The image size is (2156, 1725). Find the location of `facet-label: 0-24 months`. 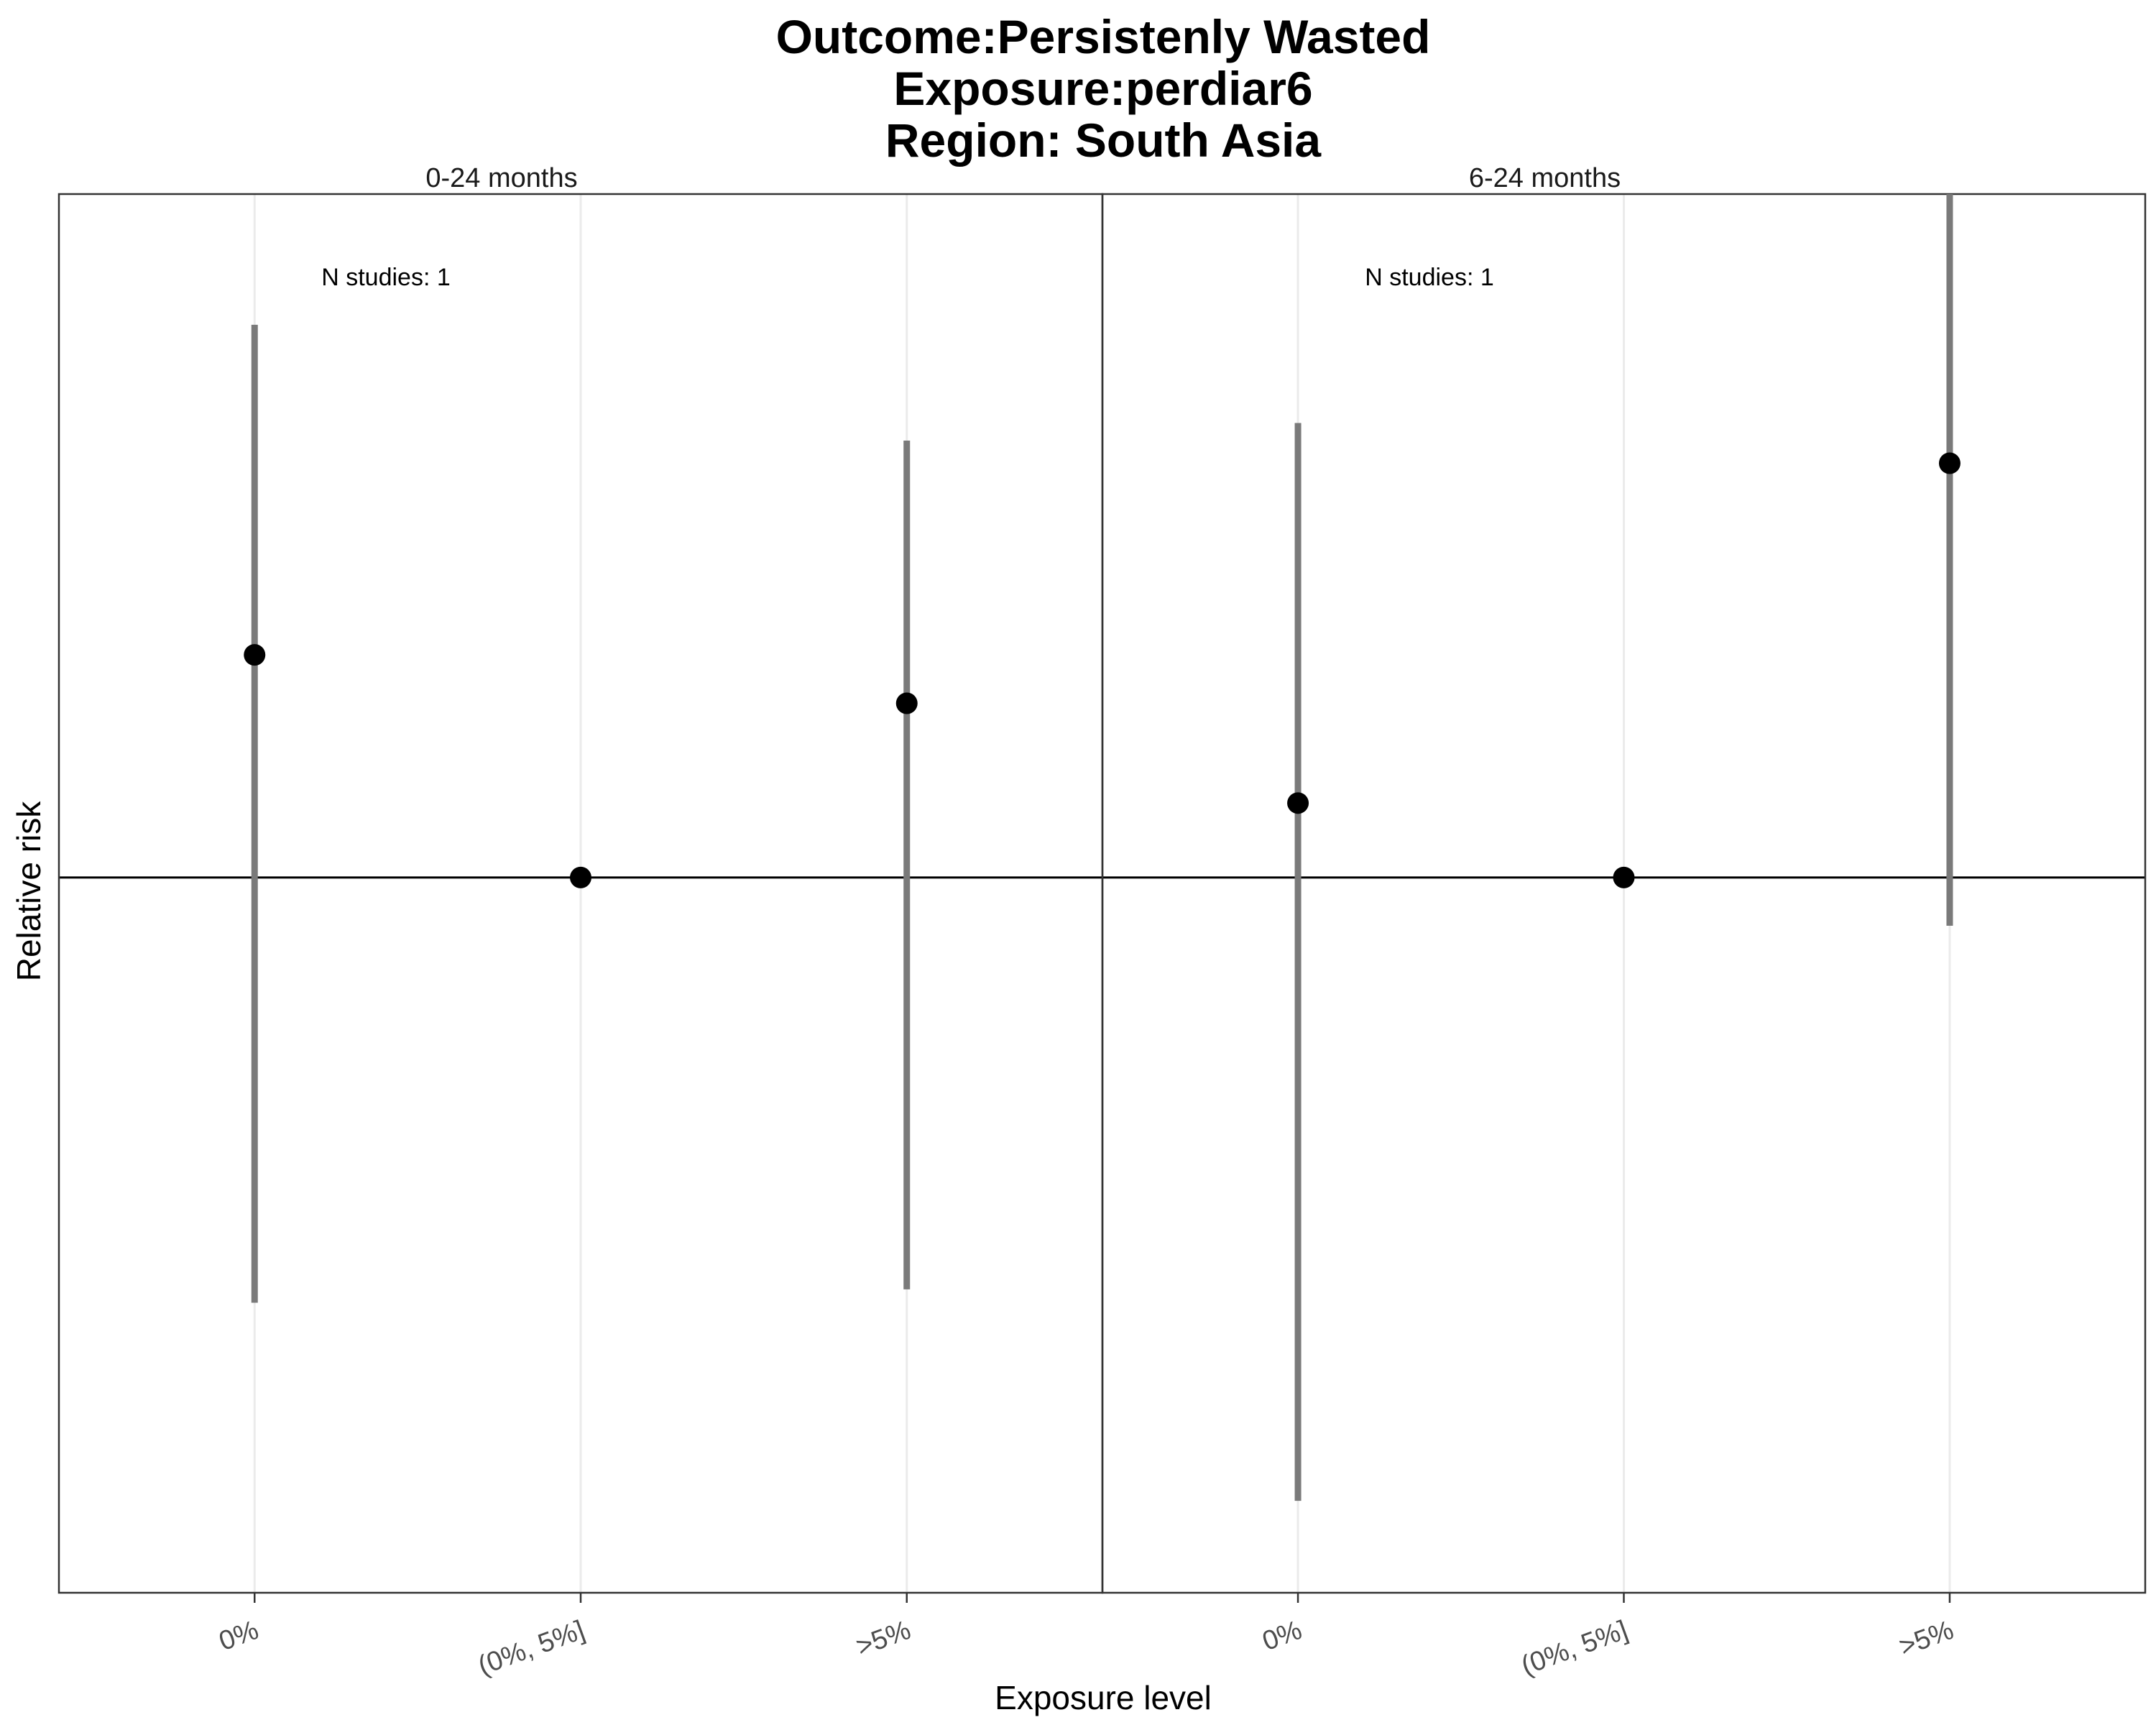

facet-label: 0-24 months is located at coordinates (501, 178).